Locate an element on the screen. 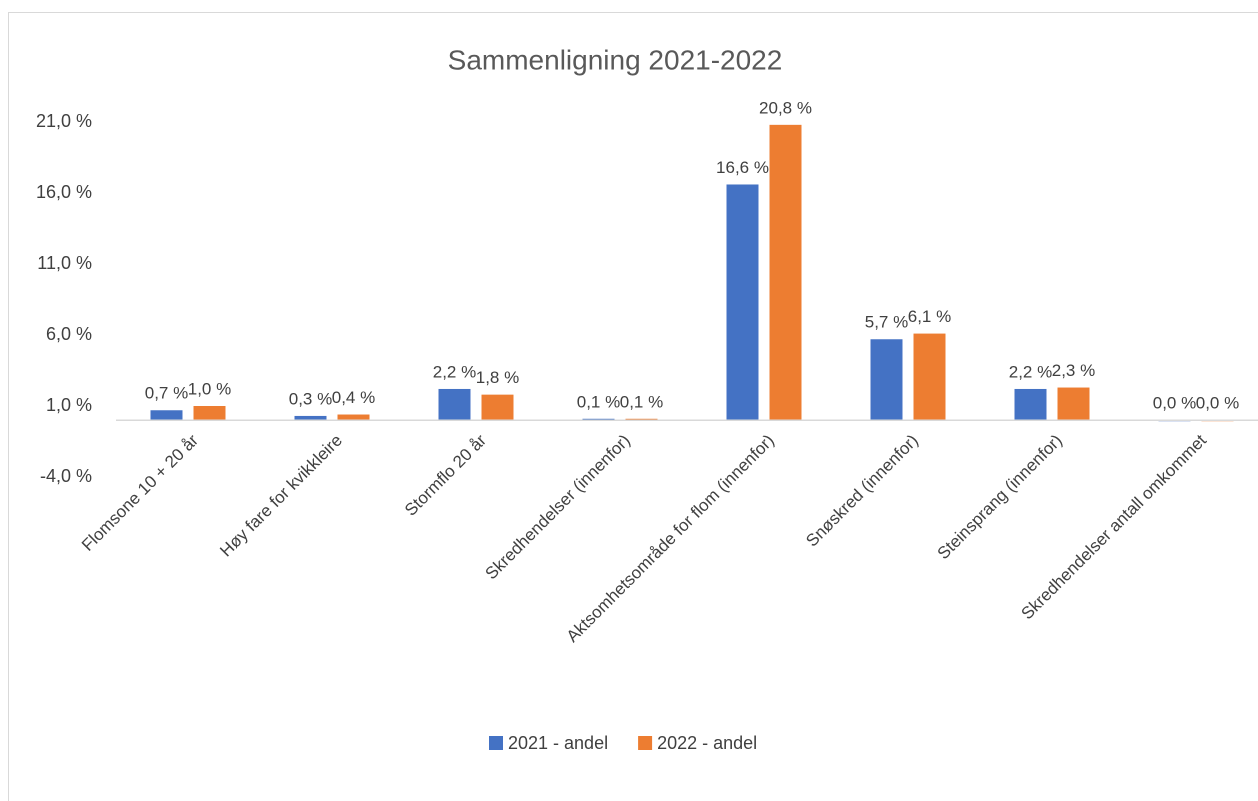 This screenshot has height=801, width=1258. data-label: 0,7 % is located at coordinates (166, 393).